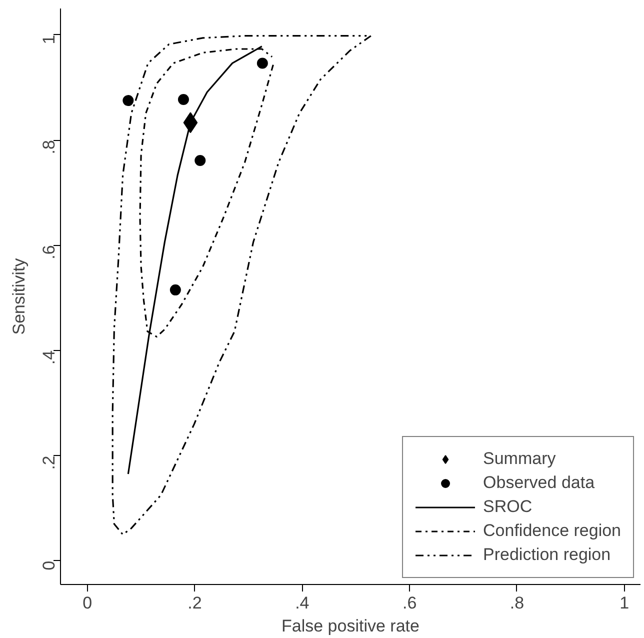  I want to click on x-axis-title: False positive rate, so click(351, 626).